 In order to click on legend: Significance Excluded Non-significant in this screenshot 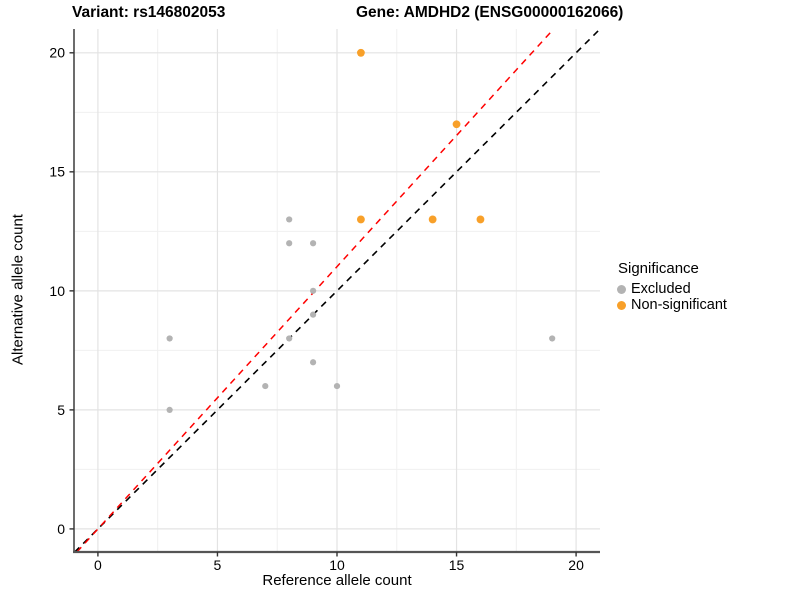, I will do `click(672, 286)`.